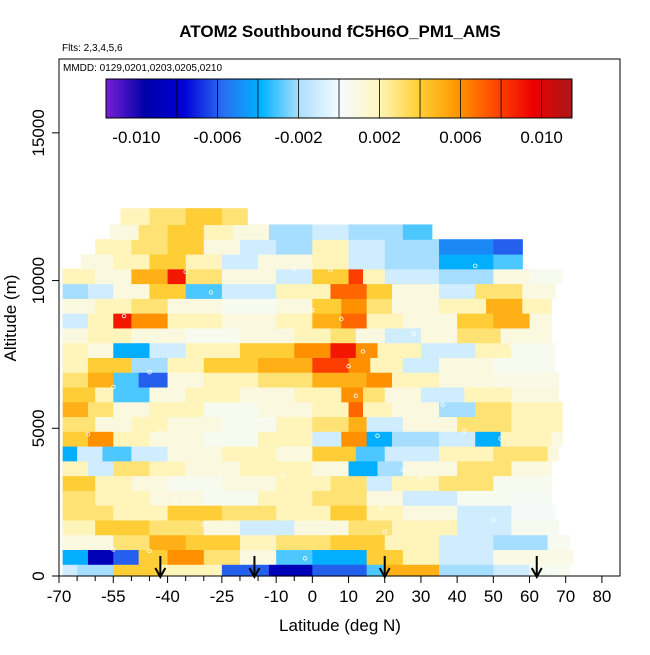 The width and height of the screenshot is (650, 655). I want to click on x-tick-label: -55, so click(113, 596).